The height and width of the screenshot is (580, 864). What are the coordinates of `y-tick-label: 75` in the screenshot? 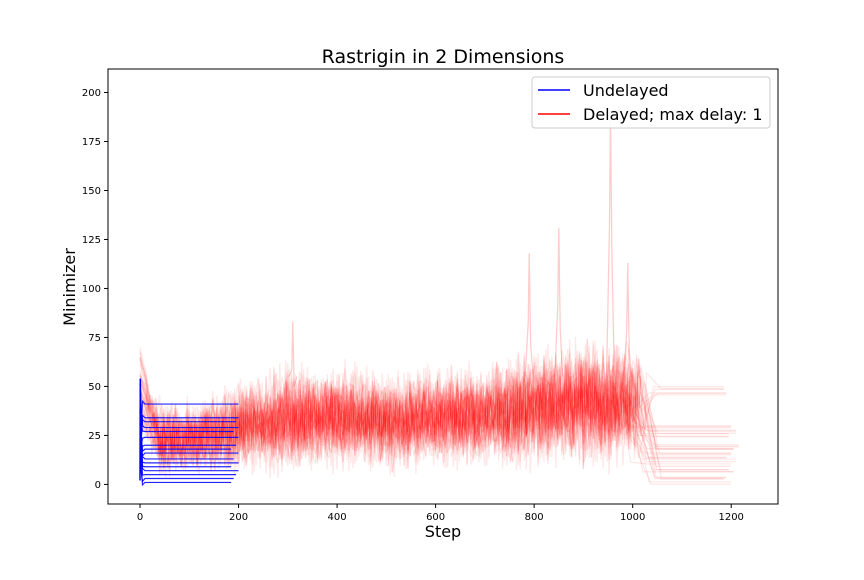 It's located at (94, 338).